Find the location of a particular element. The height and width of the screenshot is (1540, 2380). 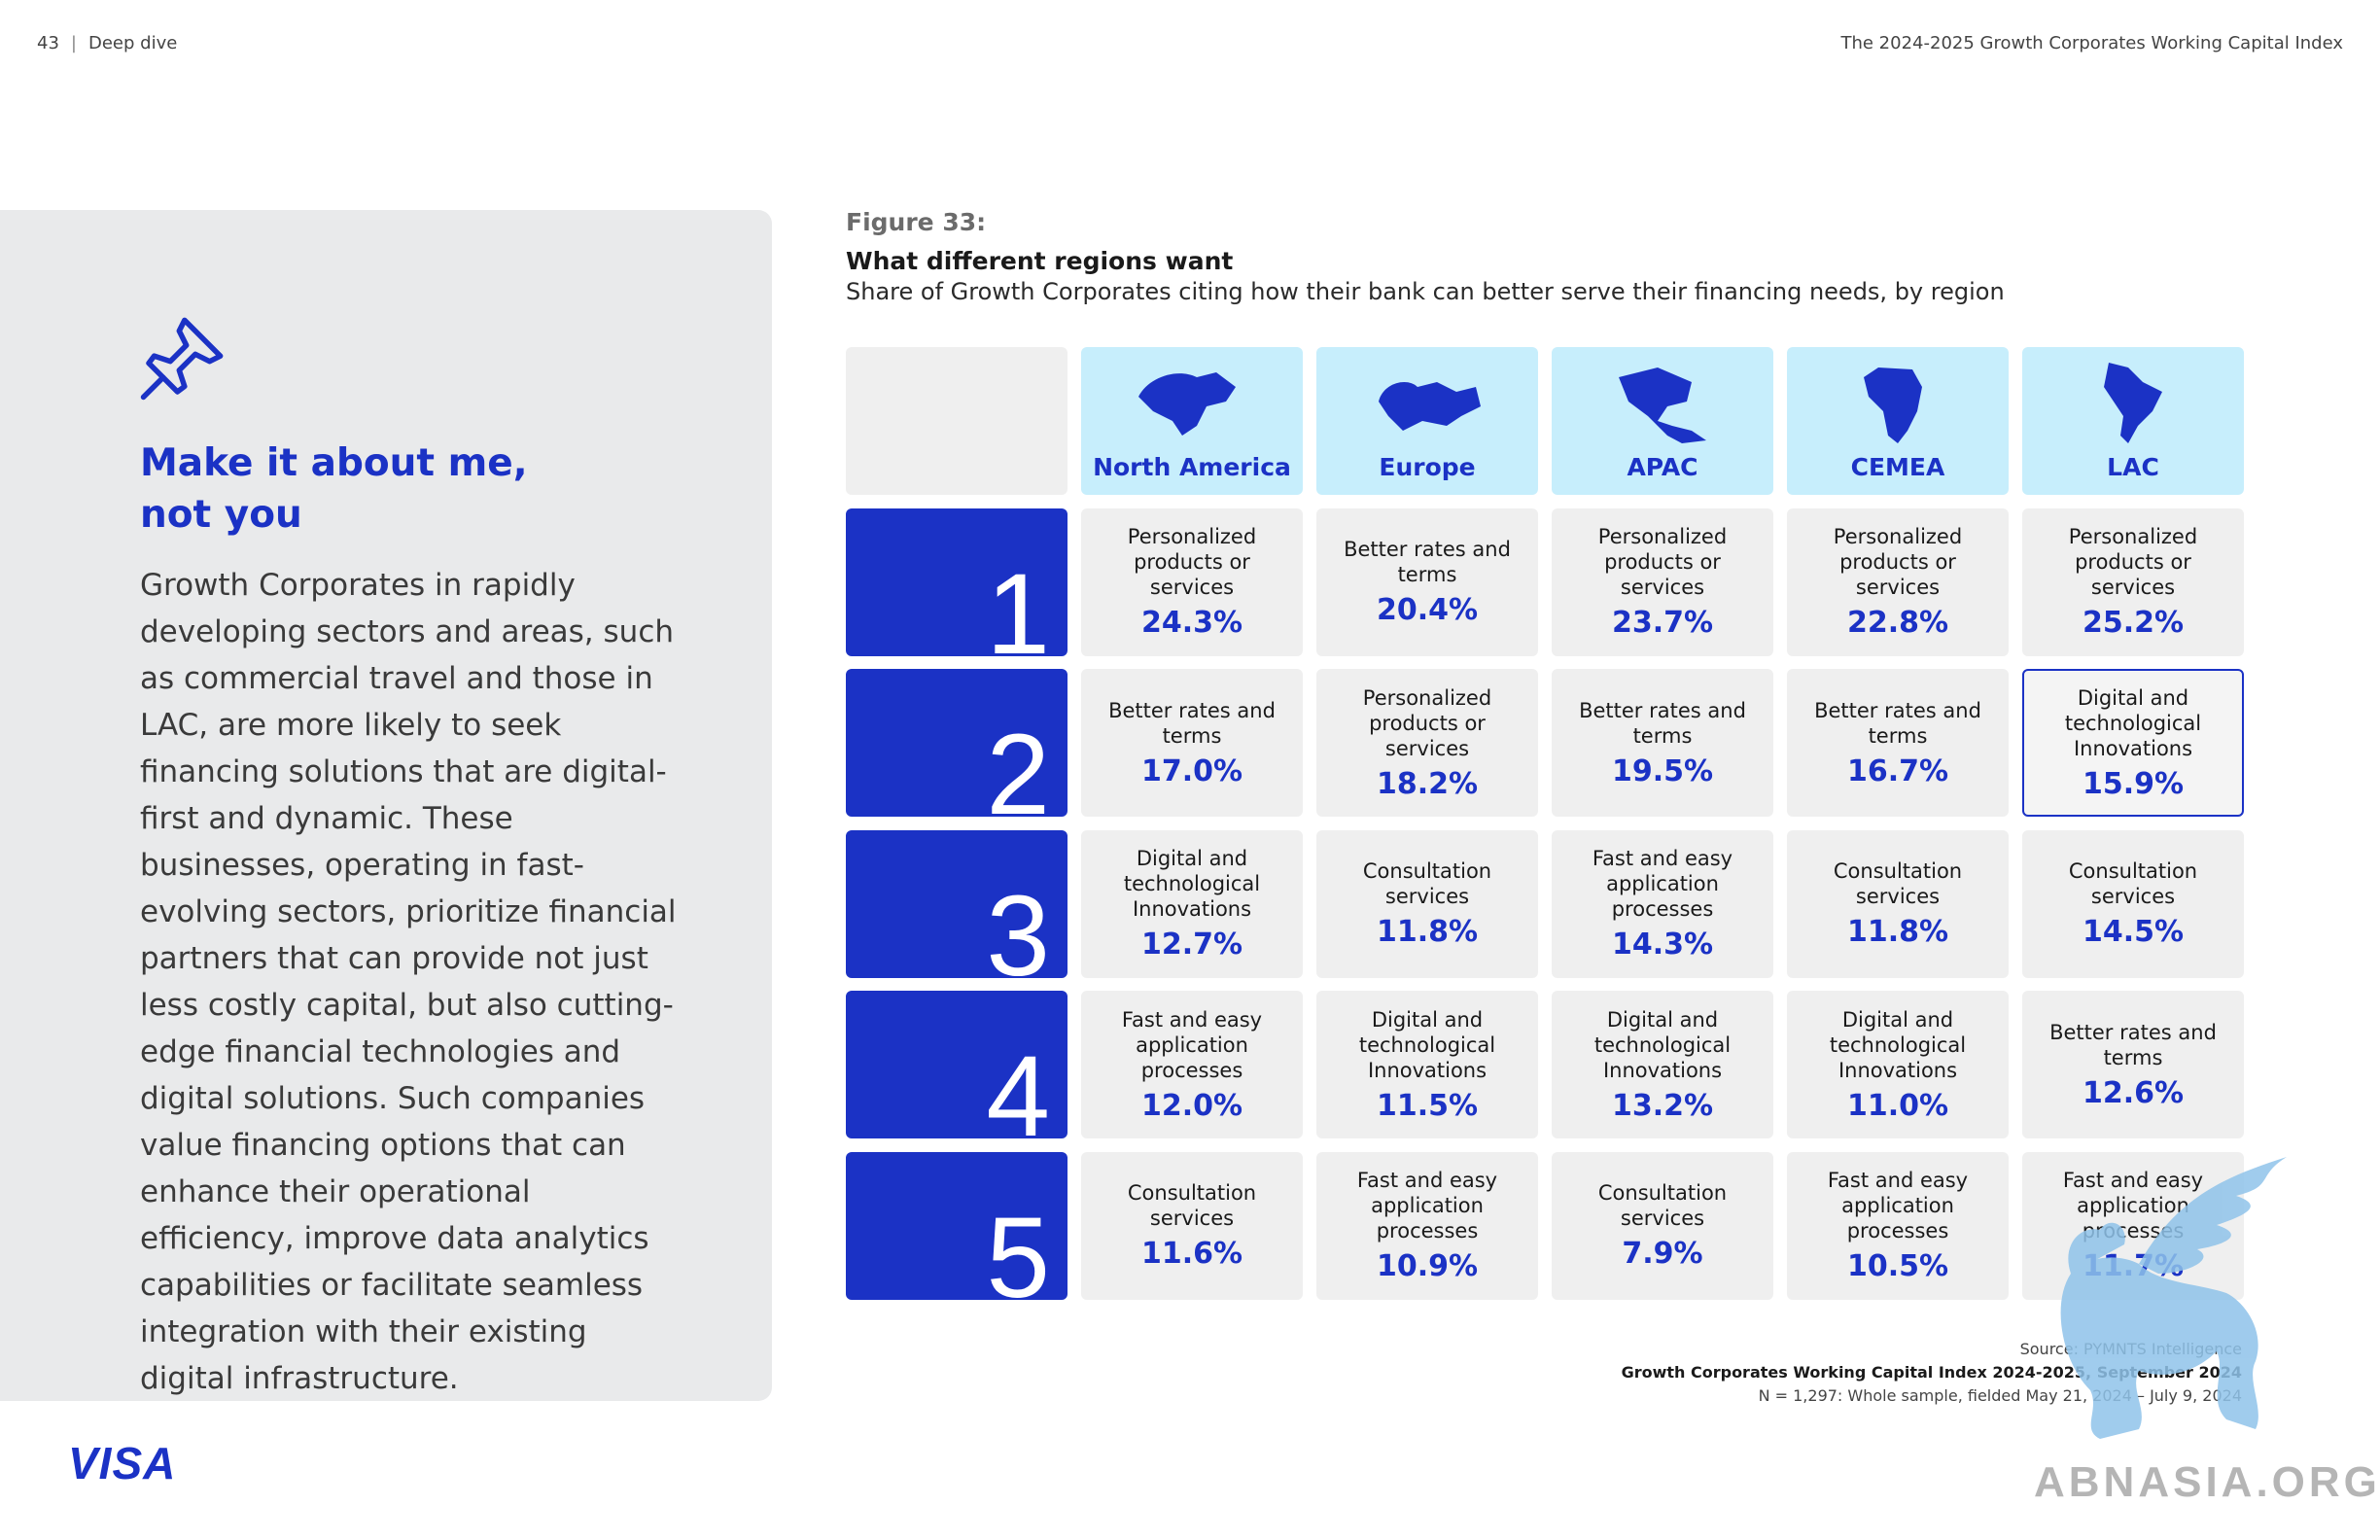

item-value: 11.6% is located at coordinates (1191, 1254).